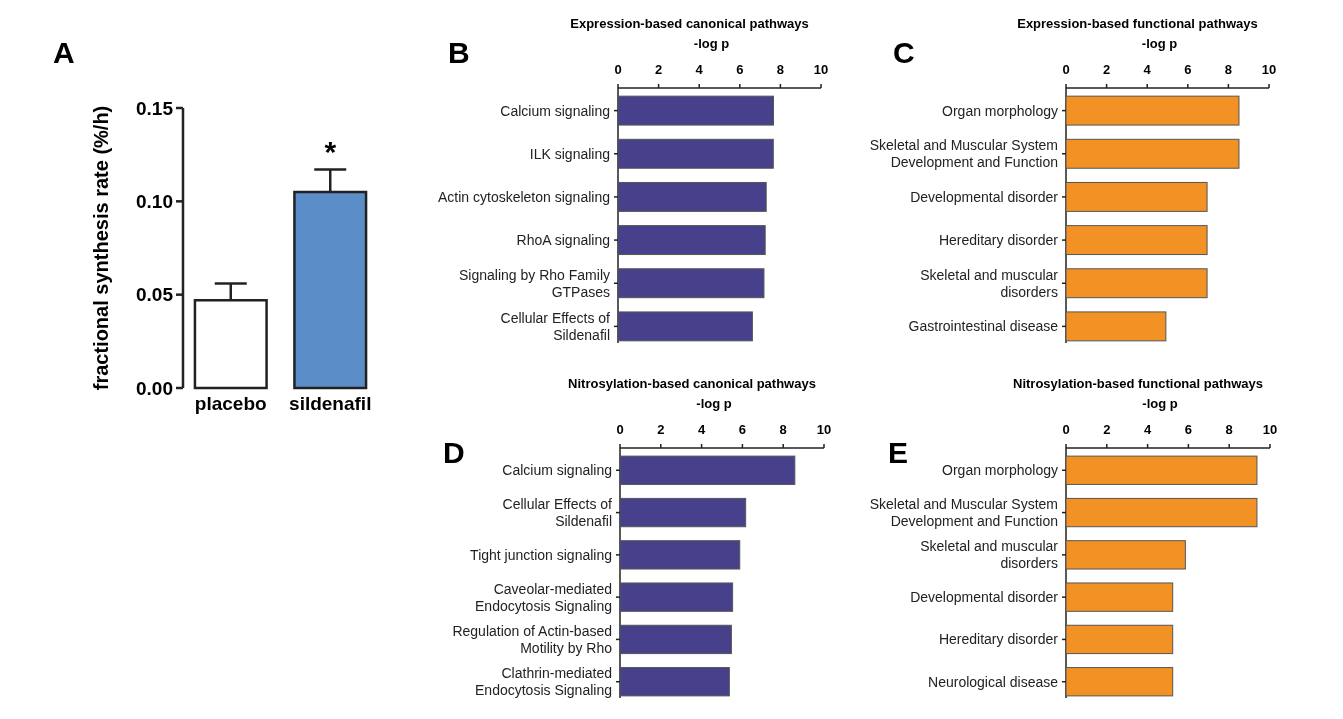 The image size is (1343, 719). Describe the element at coordinates (692, 383) in the screenshot. I see `chart-title: Nitrosylation-based canonical pathways` at that location.